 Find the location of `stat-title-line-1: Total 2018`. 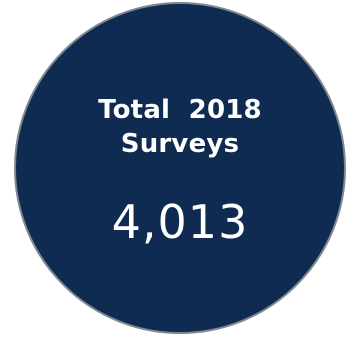

stat-title-line-1: Total 2018 is located at coordinates (180, 110).